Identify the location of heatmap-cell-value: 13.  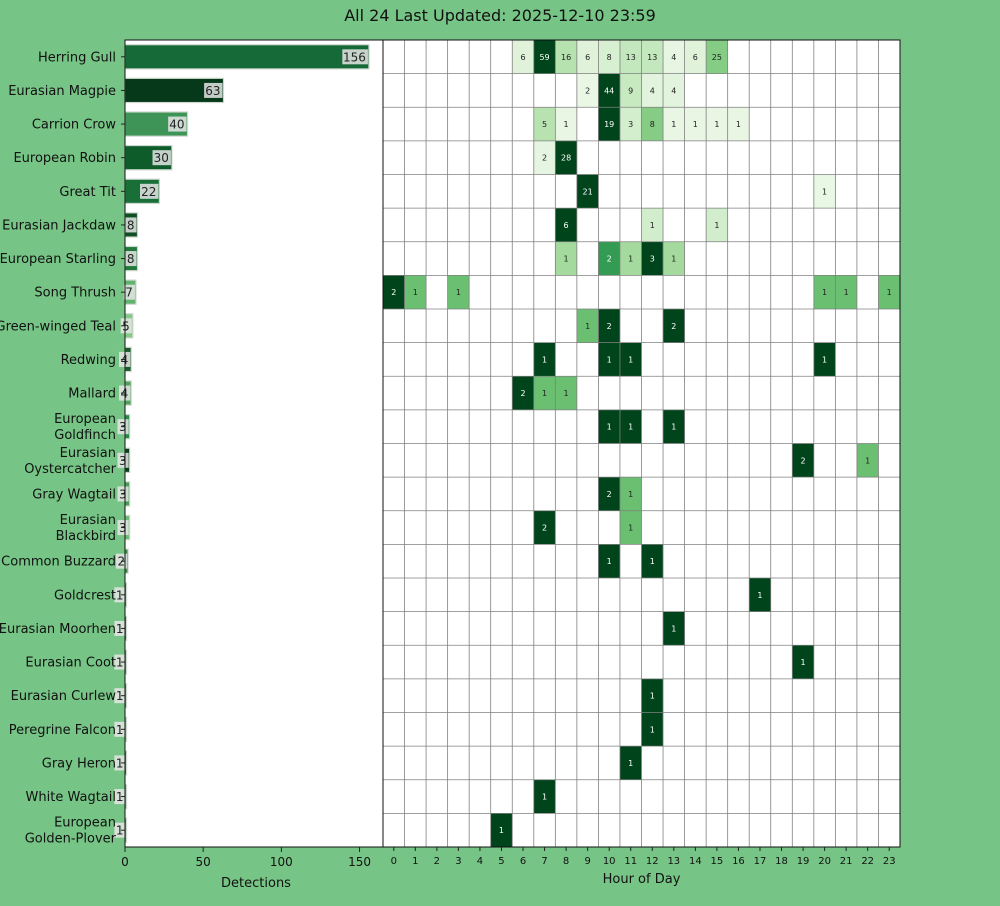
(652, 57).